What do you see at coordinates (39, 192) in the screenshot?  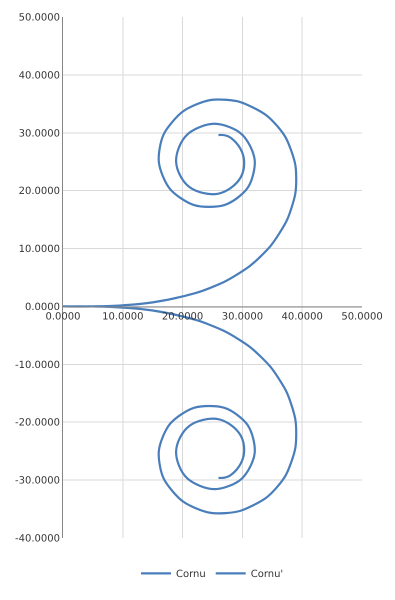 I see `y-tick-label: 20.0000` at bounding box center [39, 192].